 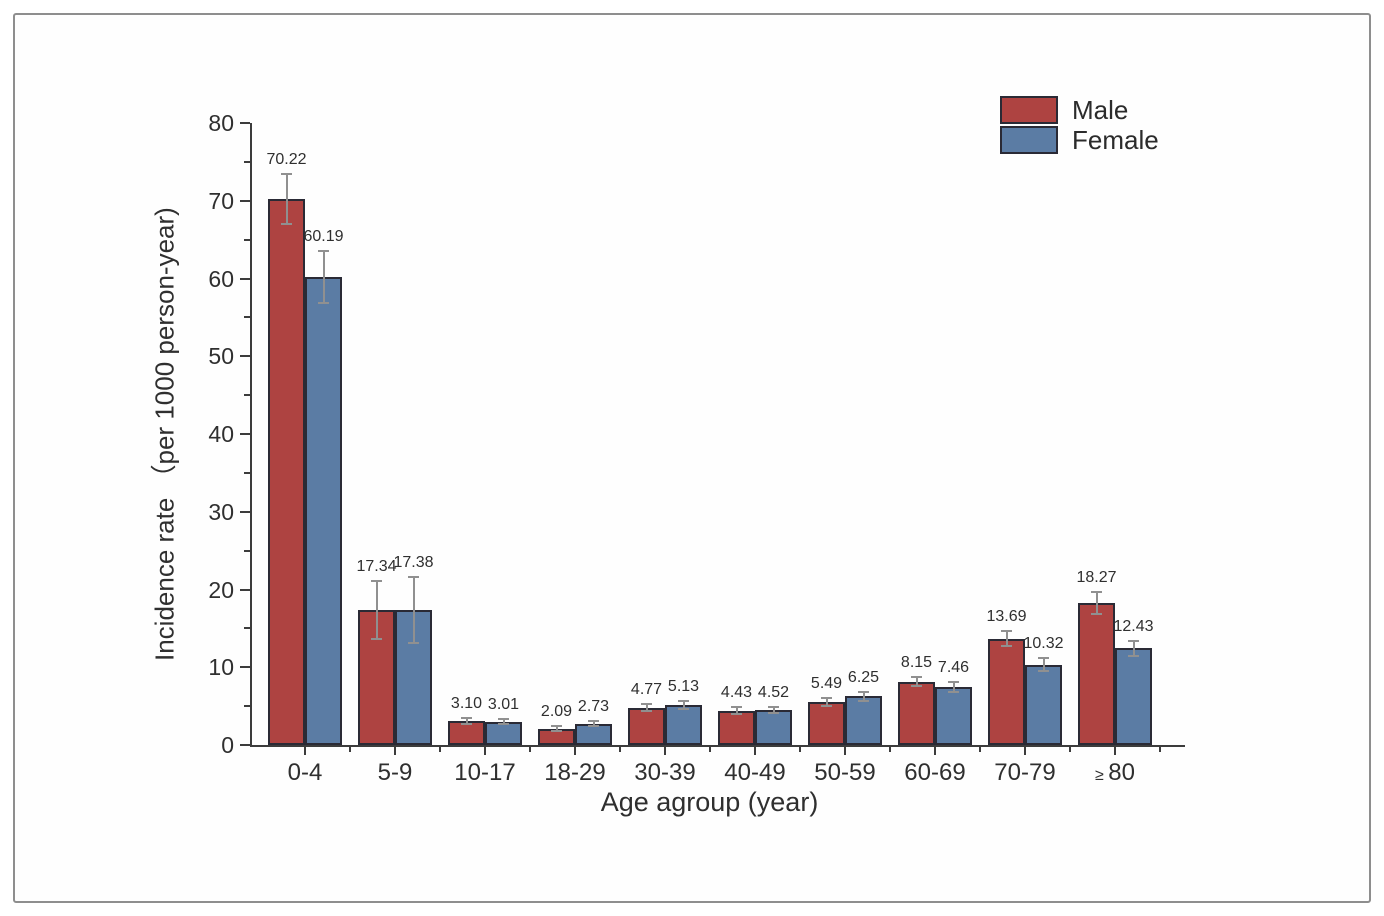 I want to click on x-axis-line, so click(x=717, y=746).